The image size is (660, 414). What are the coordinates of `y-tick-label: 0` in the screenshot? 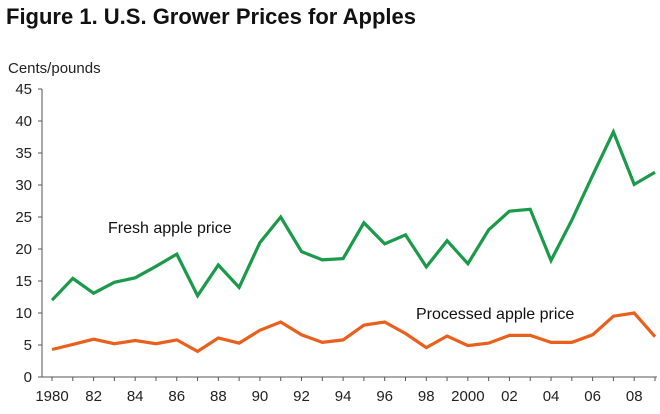 It's located at (28, 377).